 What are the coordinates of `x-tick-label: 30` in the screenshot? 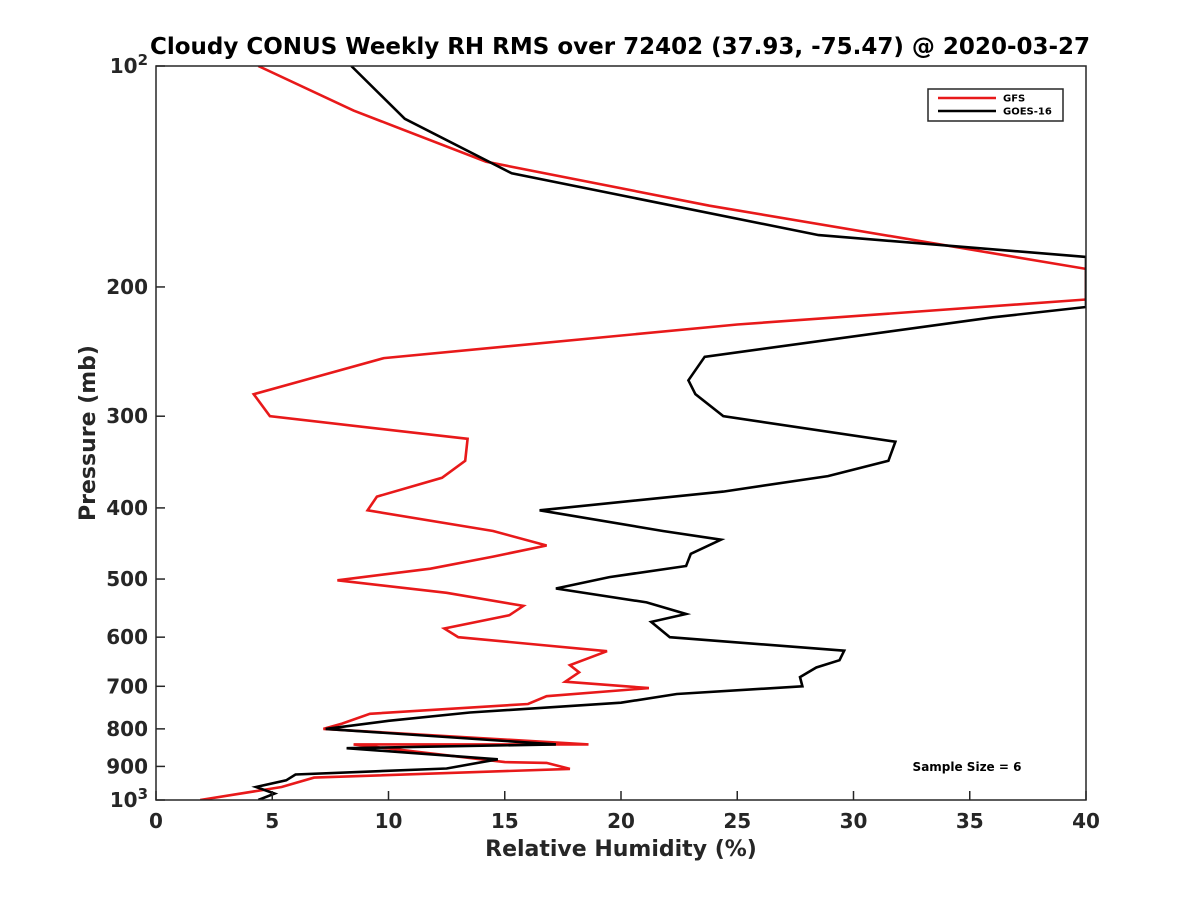 It's located at (854, 821).